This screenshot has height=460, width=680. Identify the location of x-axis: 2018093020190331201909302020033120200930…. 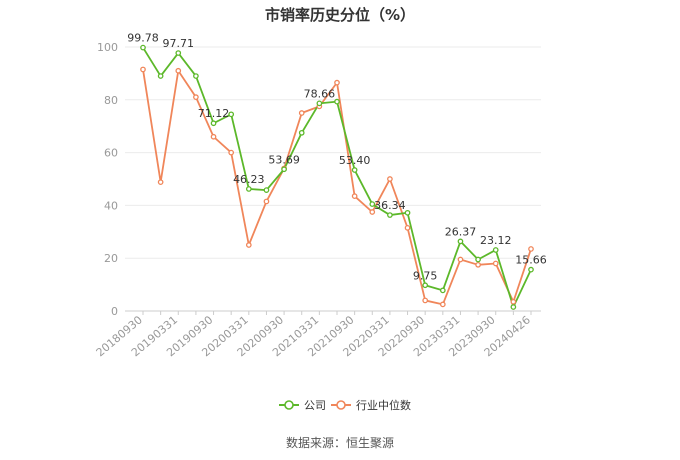
(313, 335).